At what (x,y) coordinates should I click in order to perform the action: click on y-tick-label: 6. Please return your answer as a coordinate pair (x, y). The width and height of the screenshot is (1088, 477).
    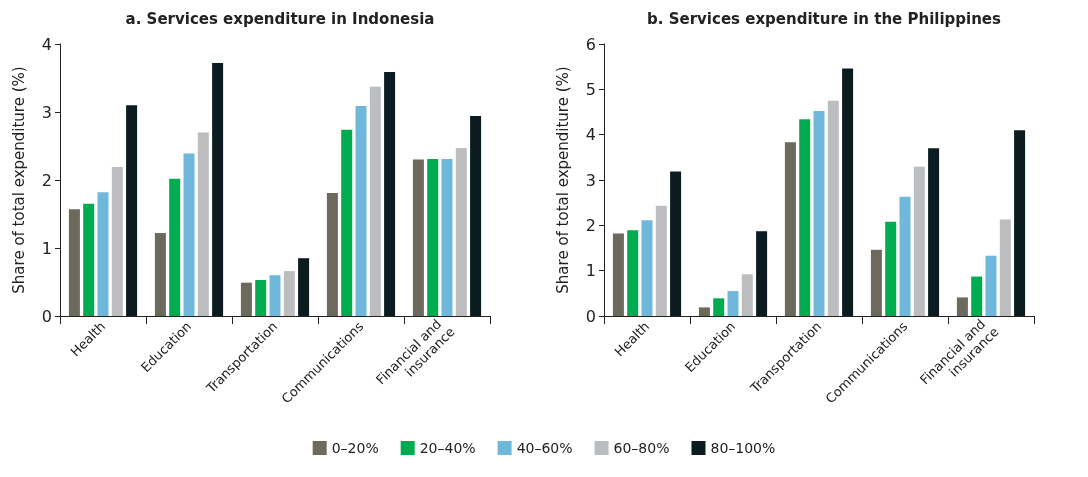
    Looking at the image, I should click on (590, 44).